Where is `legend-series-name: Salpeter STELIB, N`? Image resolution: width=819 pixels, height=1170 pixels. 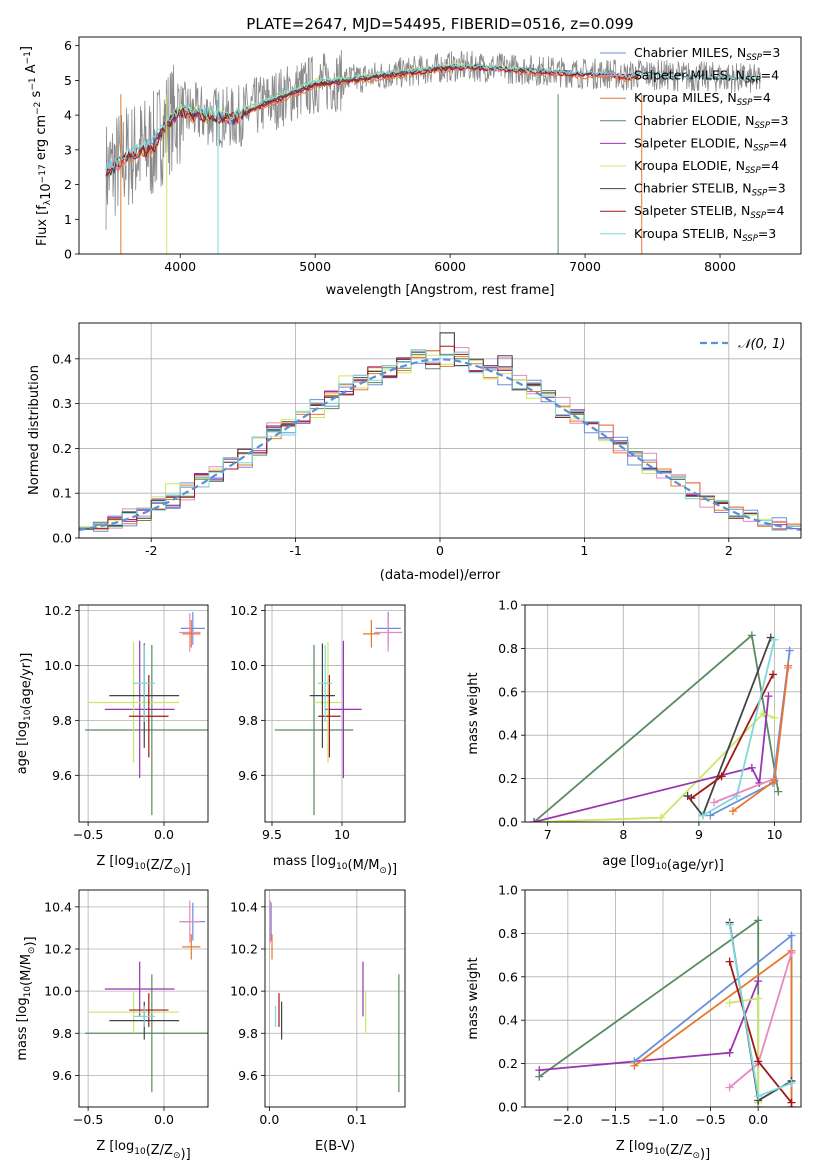
legend-series-name: Salpeter STELIB, N is located at coordinates (692, 210).